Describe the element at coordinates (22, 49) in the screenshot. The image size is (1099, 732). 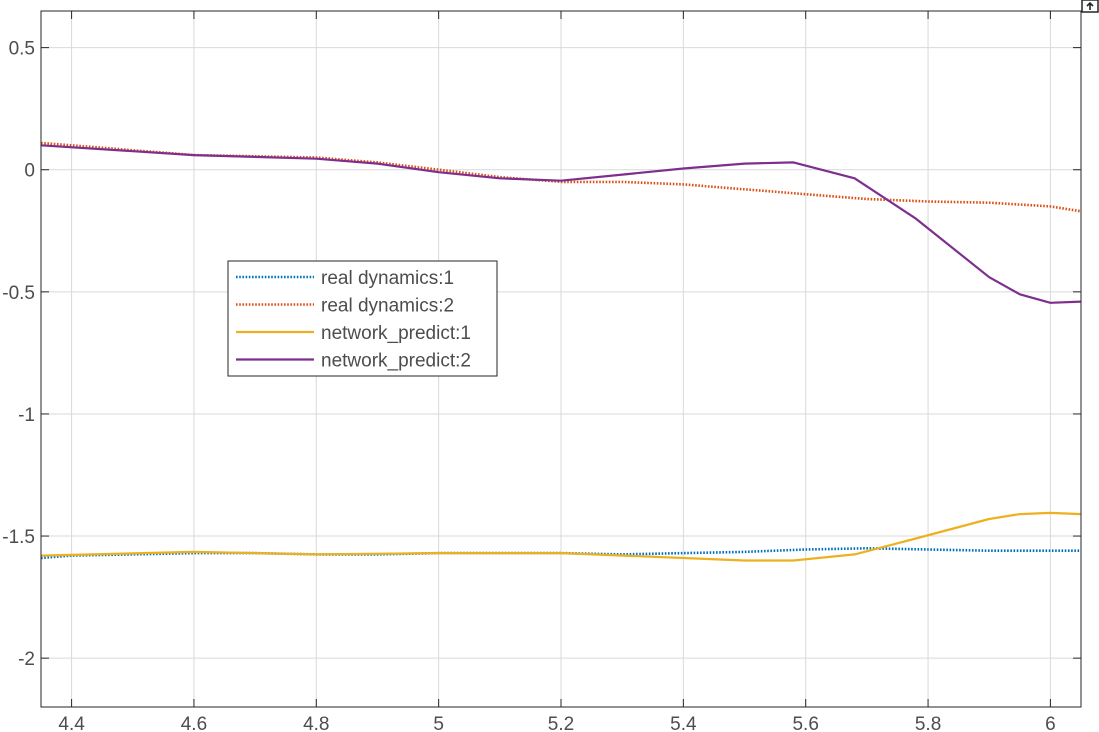
I see `y-tick-label: 0.5` at that location.